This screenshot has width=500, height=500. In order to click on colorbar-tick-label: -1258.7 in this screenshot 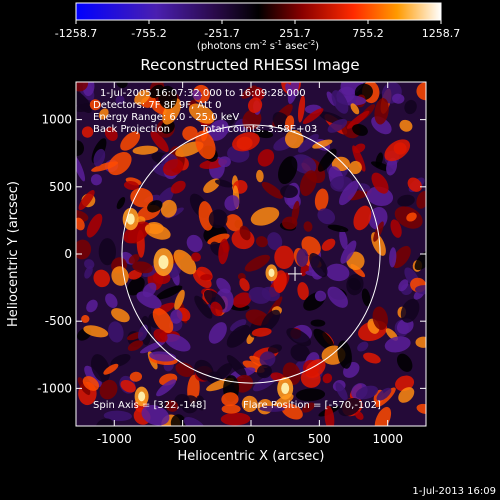, I will do `click(76, 33)`.